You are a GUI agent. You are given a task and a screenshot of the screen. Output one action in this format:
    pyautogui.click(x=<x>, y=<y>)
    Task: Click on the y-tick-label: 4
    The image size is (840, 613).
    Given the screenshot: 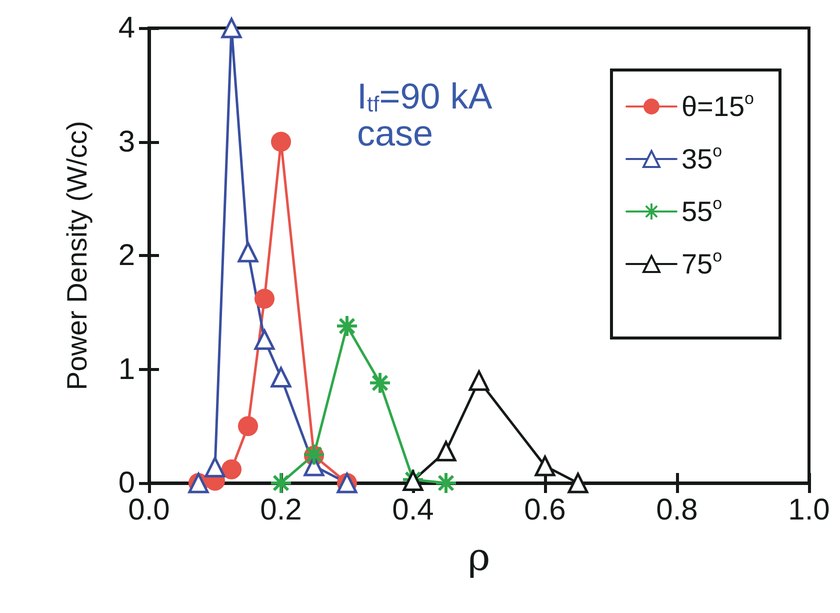 What is the action you would take?
    pyautogui.click(x=126, y=28)
    